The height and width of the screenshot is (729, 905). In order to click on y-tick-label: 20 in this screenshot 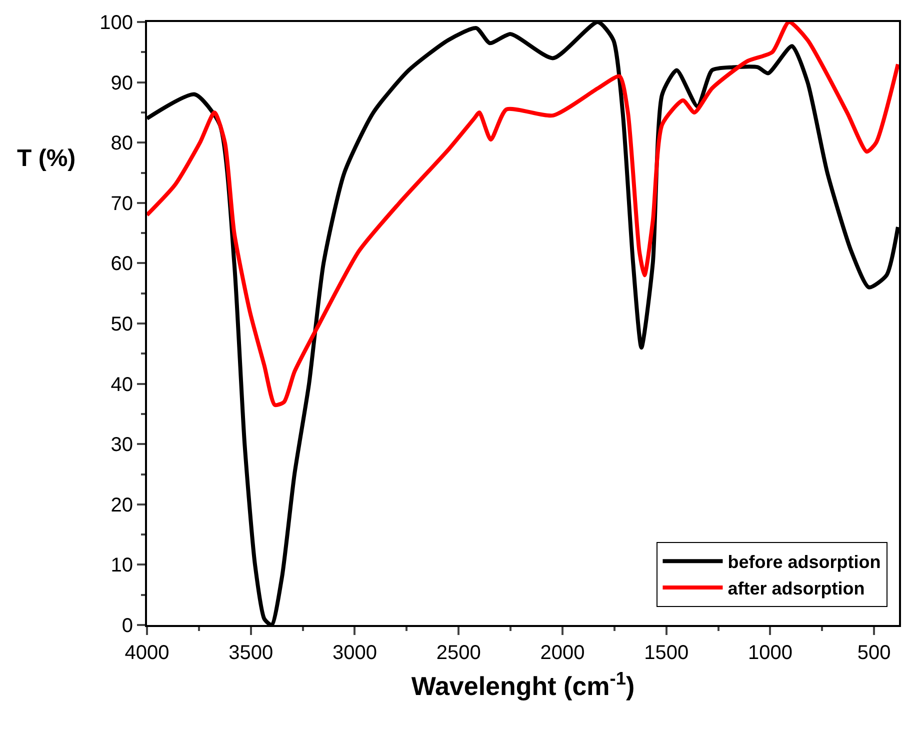, I will do `click(121, 505)`.